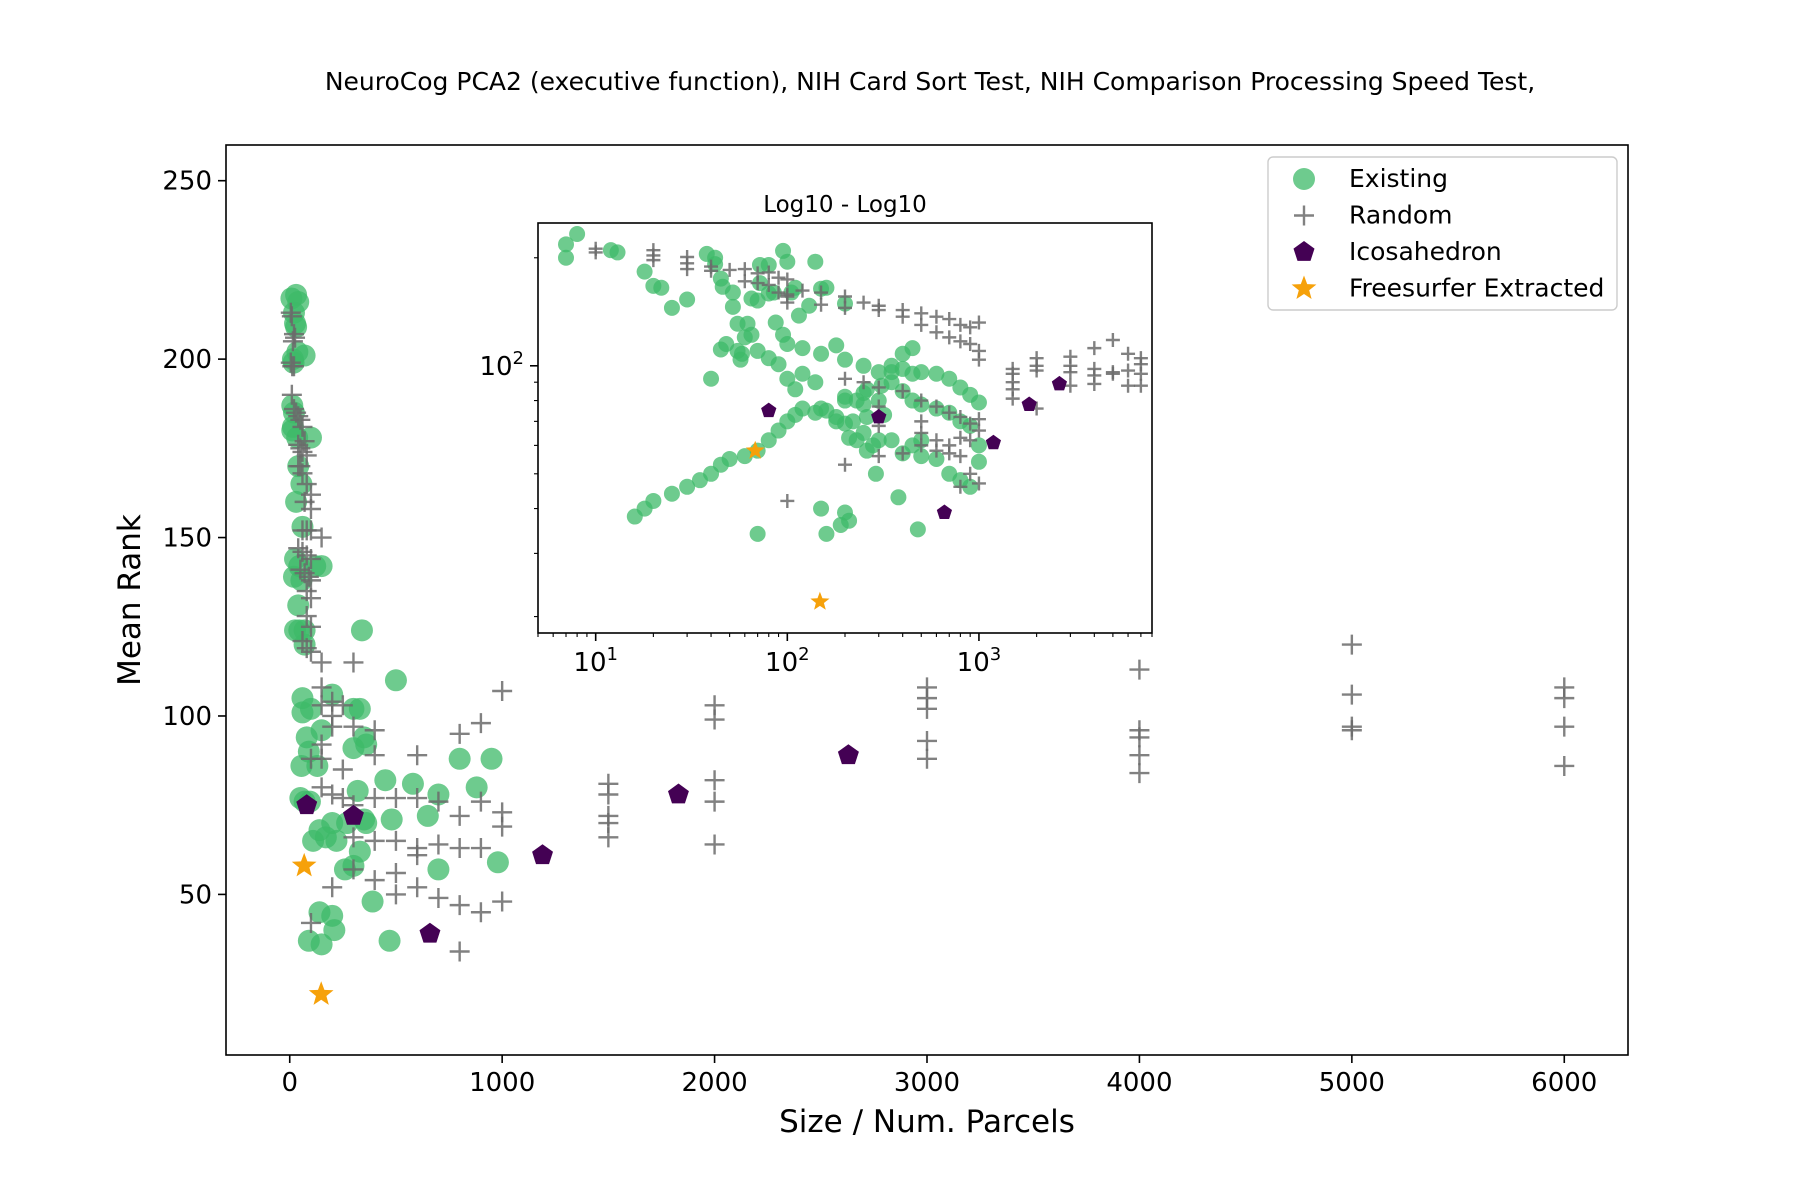 This screenshot has width=1800, height=1200. Describe the element at coordinates (612, 654) in the screenshot. I see `inset-x-tick-exponent: 1` at that location.